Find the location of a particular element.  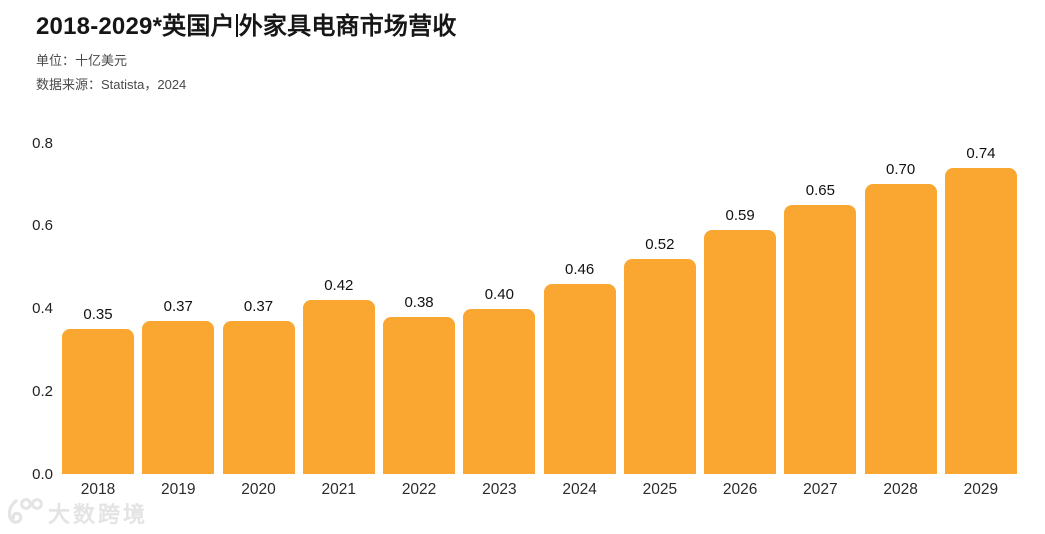

x-tick-label-2029: 2029 is located at coordinates (981, 489).